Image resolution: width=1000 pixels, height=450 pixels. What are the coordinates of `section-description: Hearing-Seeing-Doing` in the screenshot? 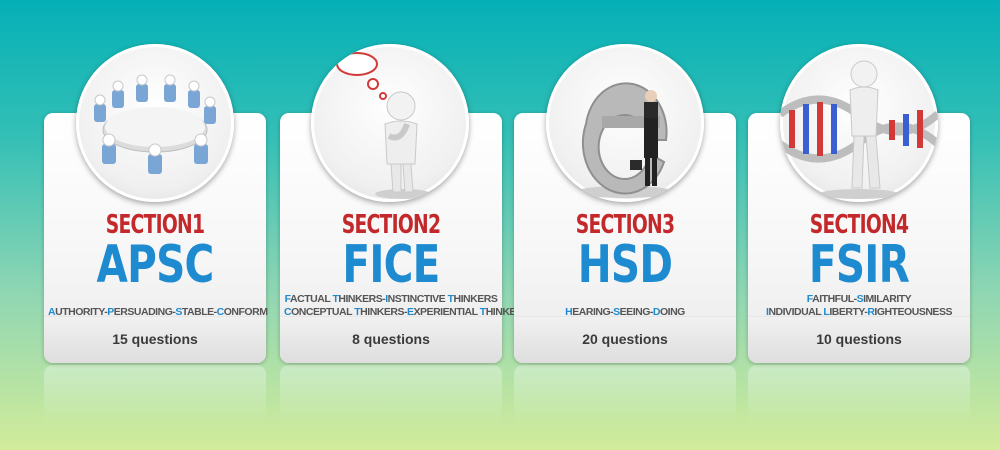 It's located at (625, 312).